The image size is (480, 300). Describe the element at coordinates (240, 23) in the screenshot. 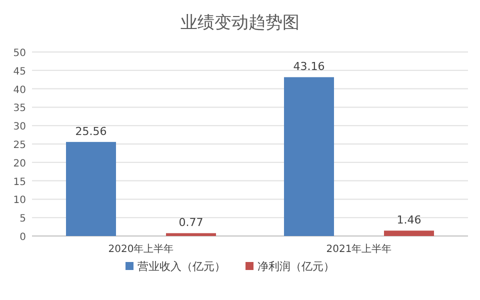

I see `chart-title: 业绩变动趋势图` at that location.